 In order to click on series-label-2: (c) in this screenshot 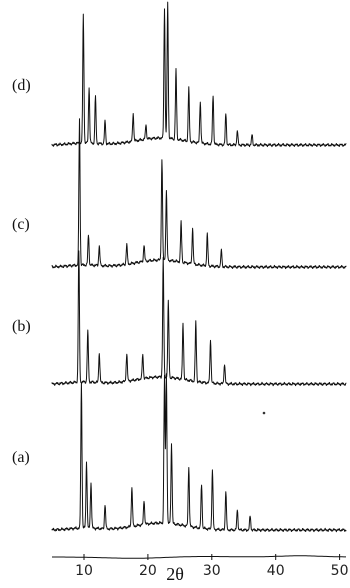, I will do `click(21, 224)`.